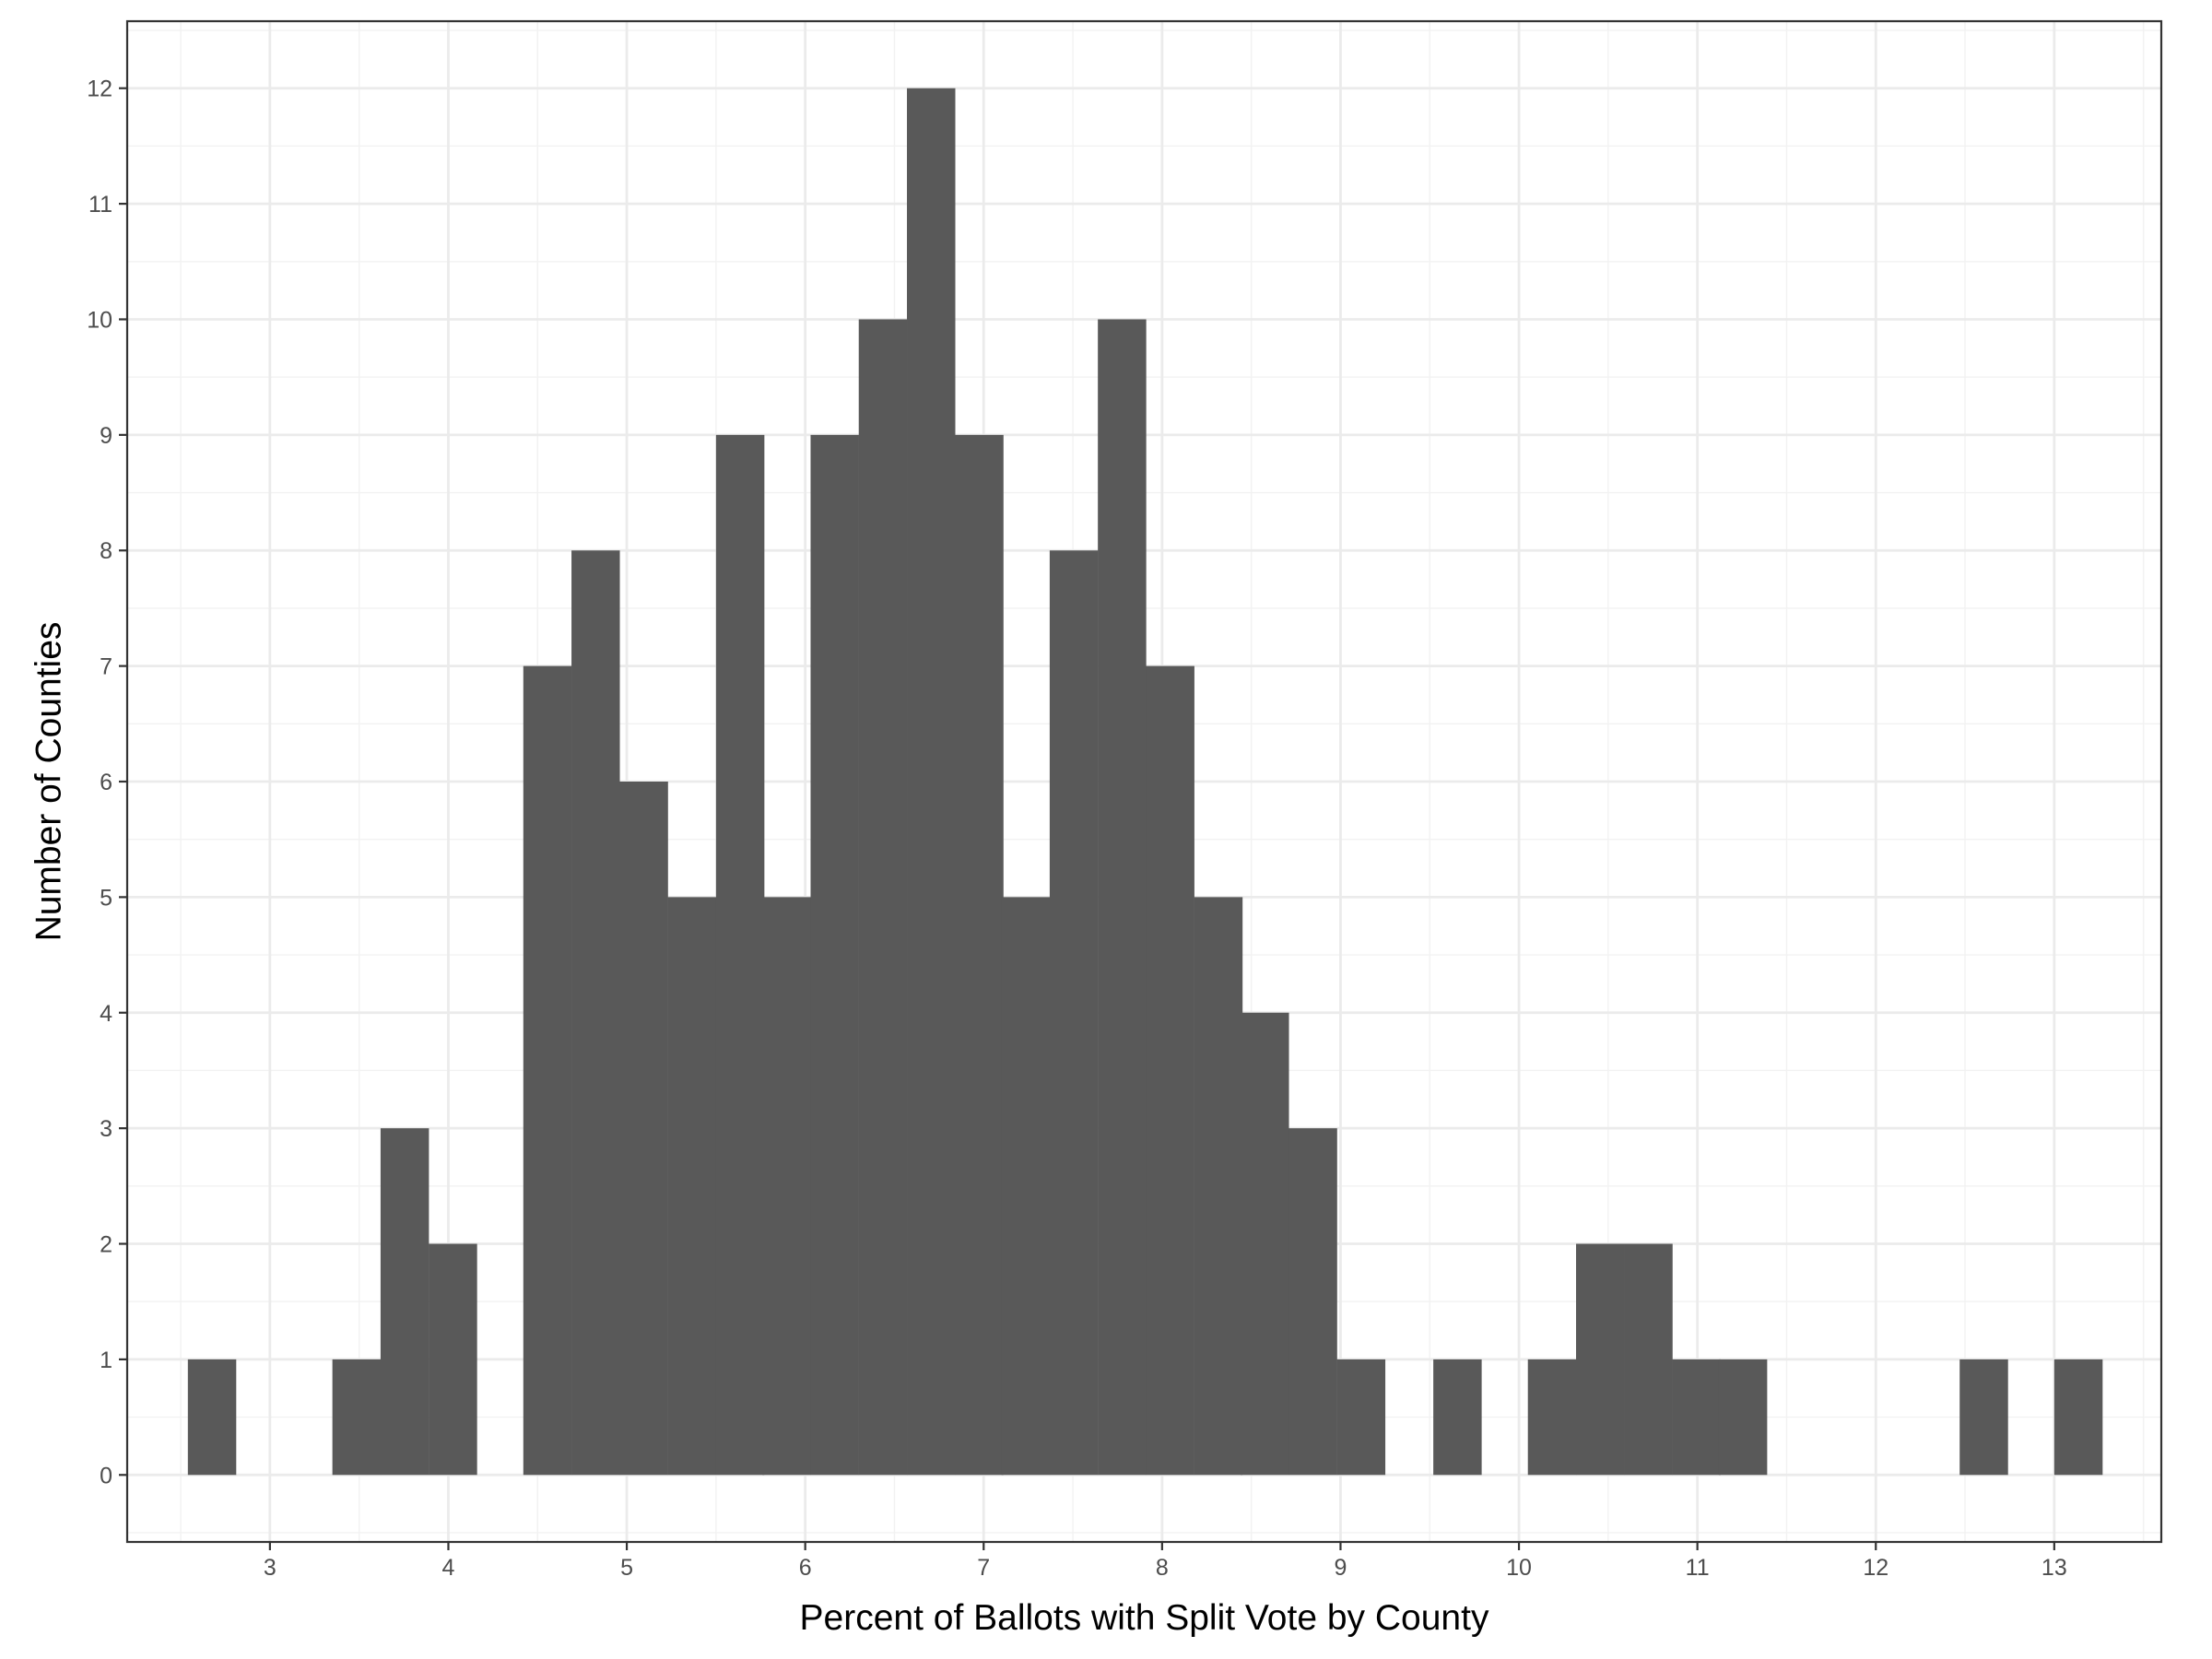  I want to click on x-tick-label: 8, so click(1162, 1568).